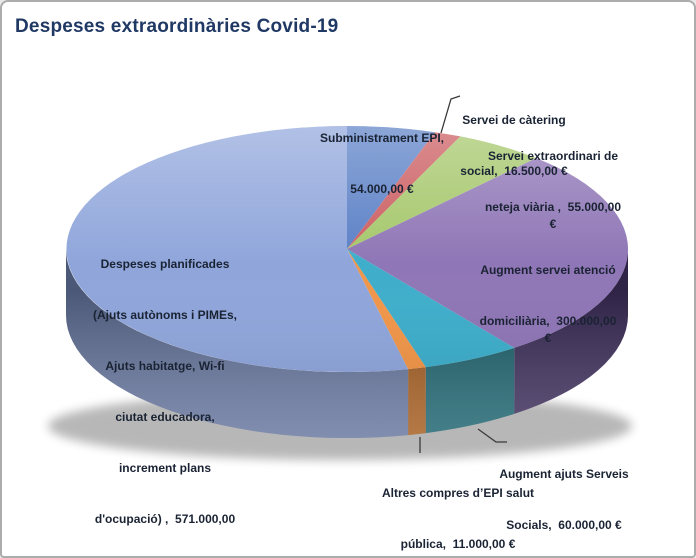 The image size is (696, 558). What do you see at coordinates (382, 164) in the screenshot?
I see `slice-label-subministrament-epi: Subministrament EPI, 54.000,00 €` at bounding box center [382, 164].